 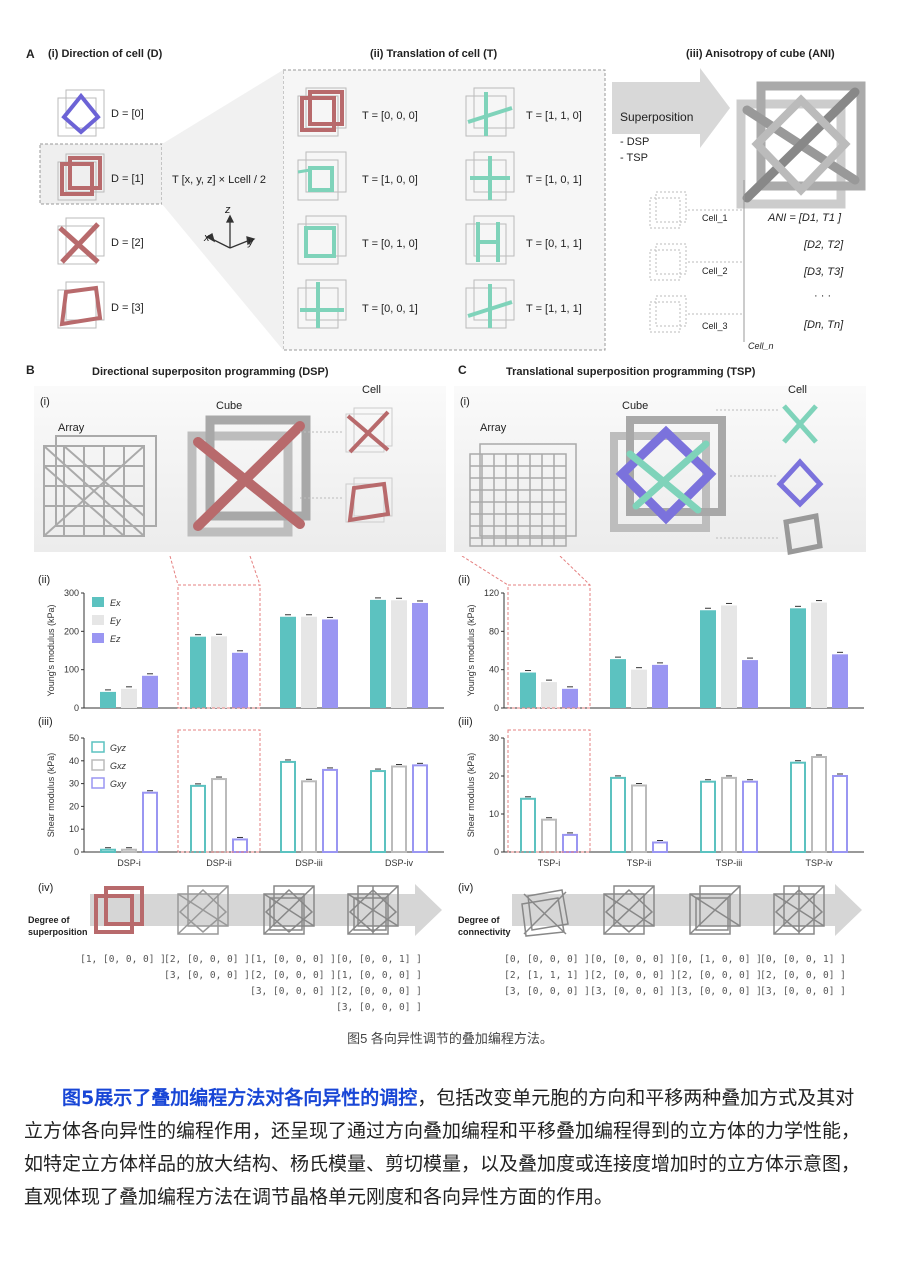 What do you see at coordinates (390, 116) in the screenshot?
I see `translation-label-0: T = [0, 0, 0]` at bounding box center [390, 116].